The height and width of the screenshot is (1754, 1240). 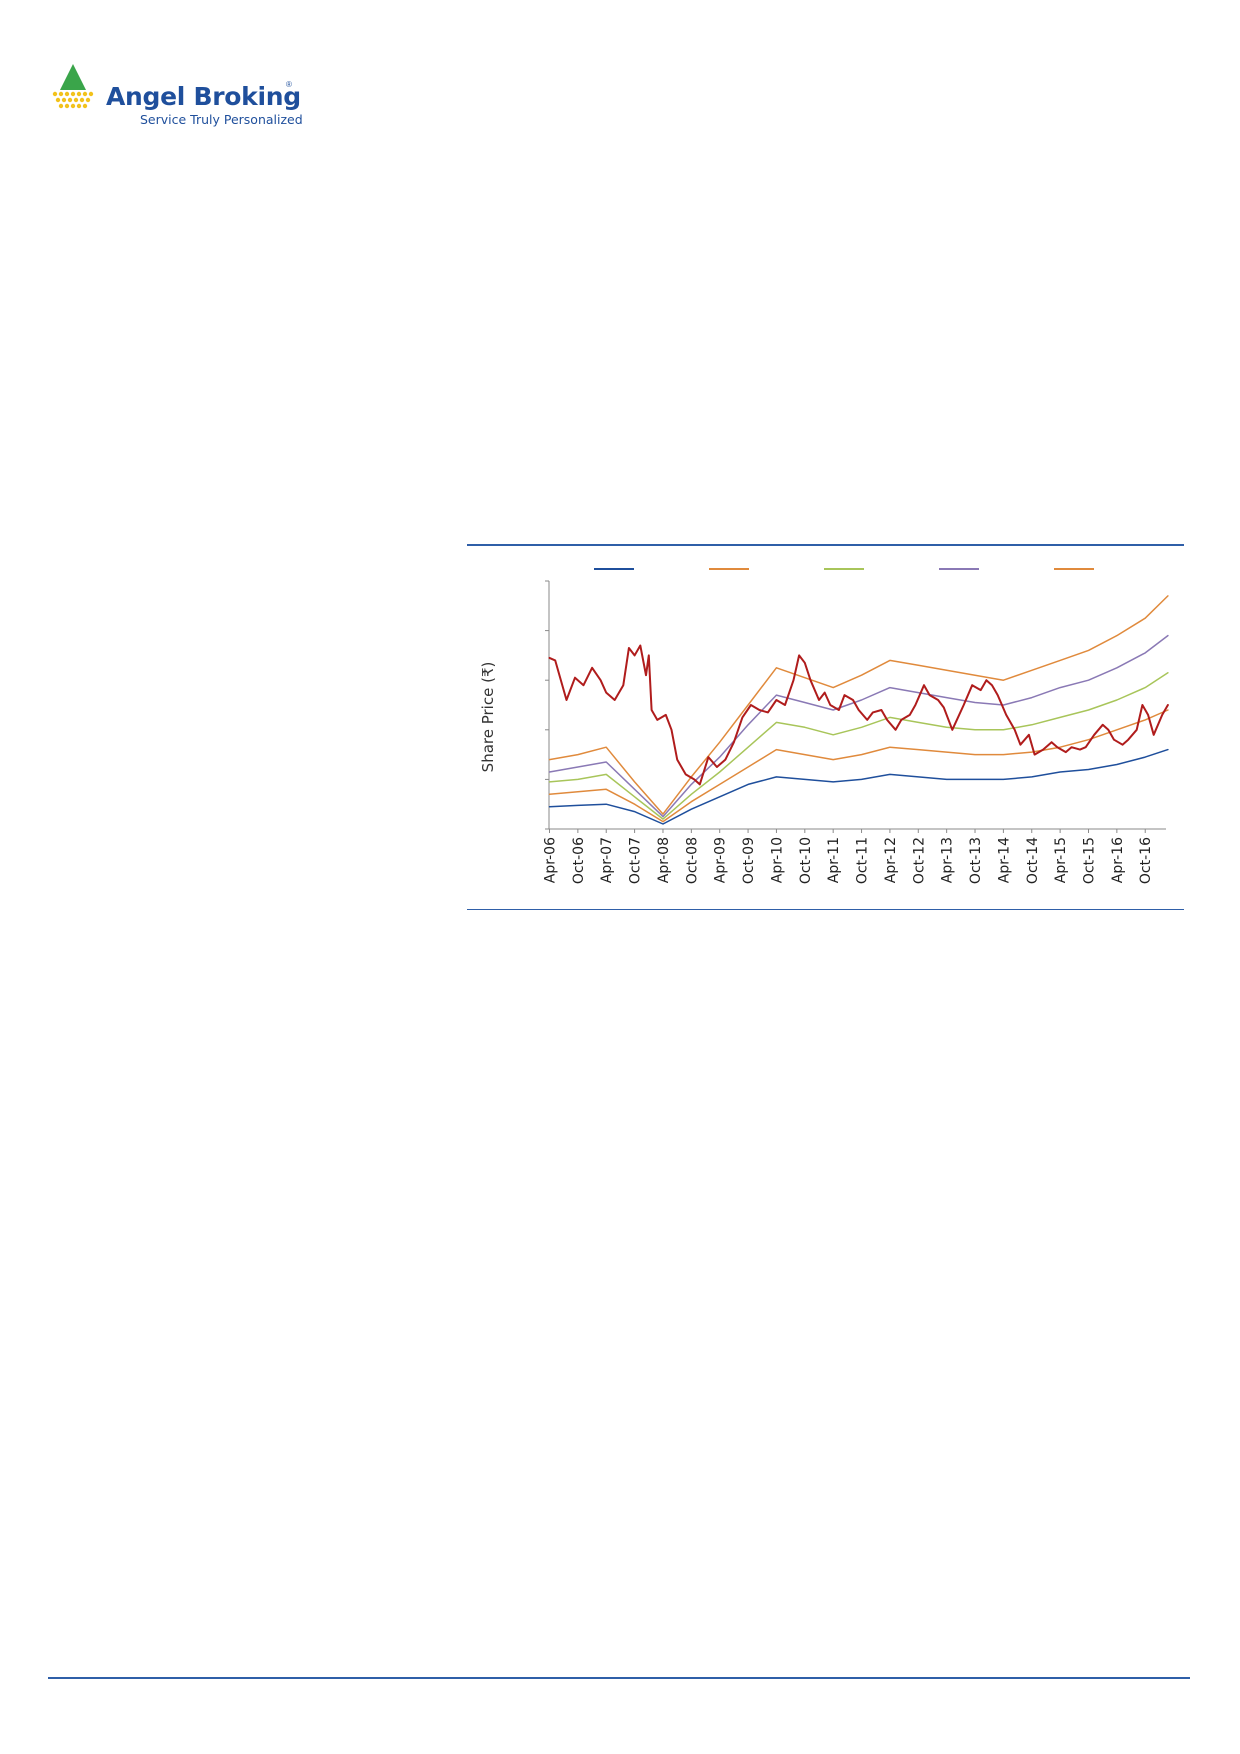 What do you see at coordinates (1146, 860) in the screenshot?
I see `x-tick-label: Oct-16` at bounding box center [1146, 860].